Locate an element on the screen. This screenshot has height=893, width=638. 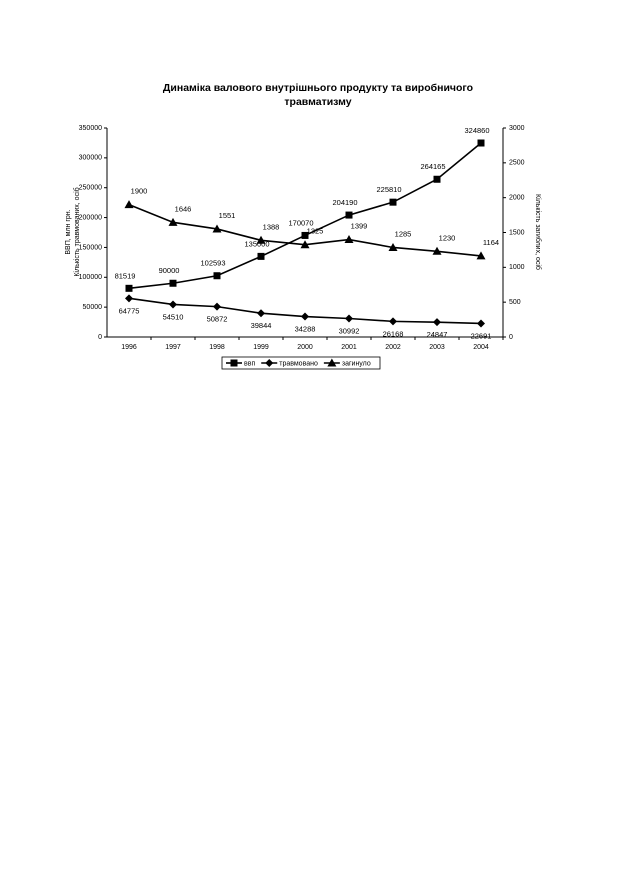
y-tick-label: 0 is located at coordinates (100, 337).